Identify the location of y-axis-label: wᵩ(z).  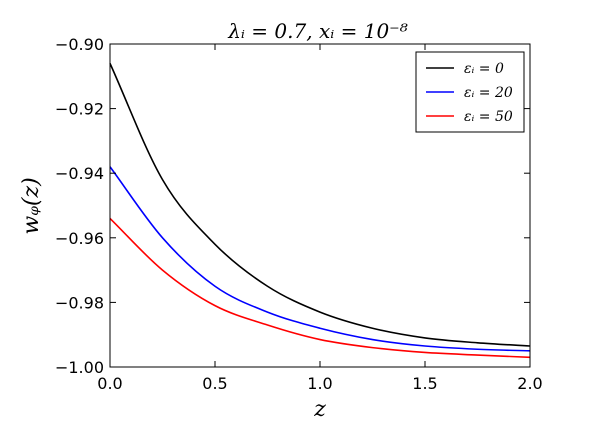
(31, 205).